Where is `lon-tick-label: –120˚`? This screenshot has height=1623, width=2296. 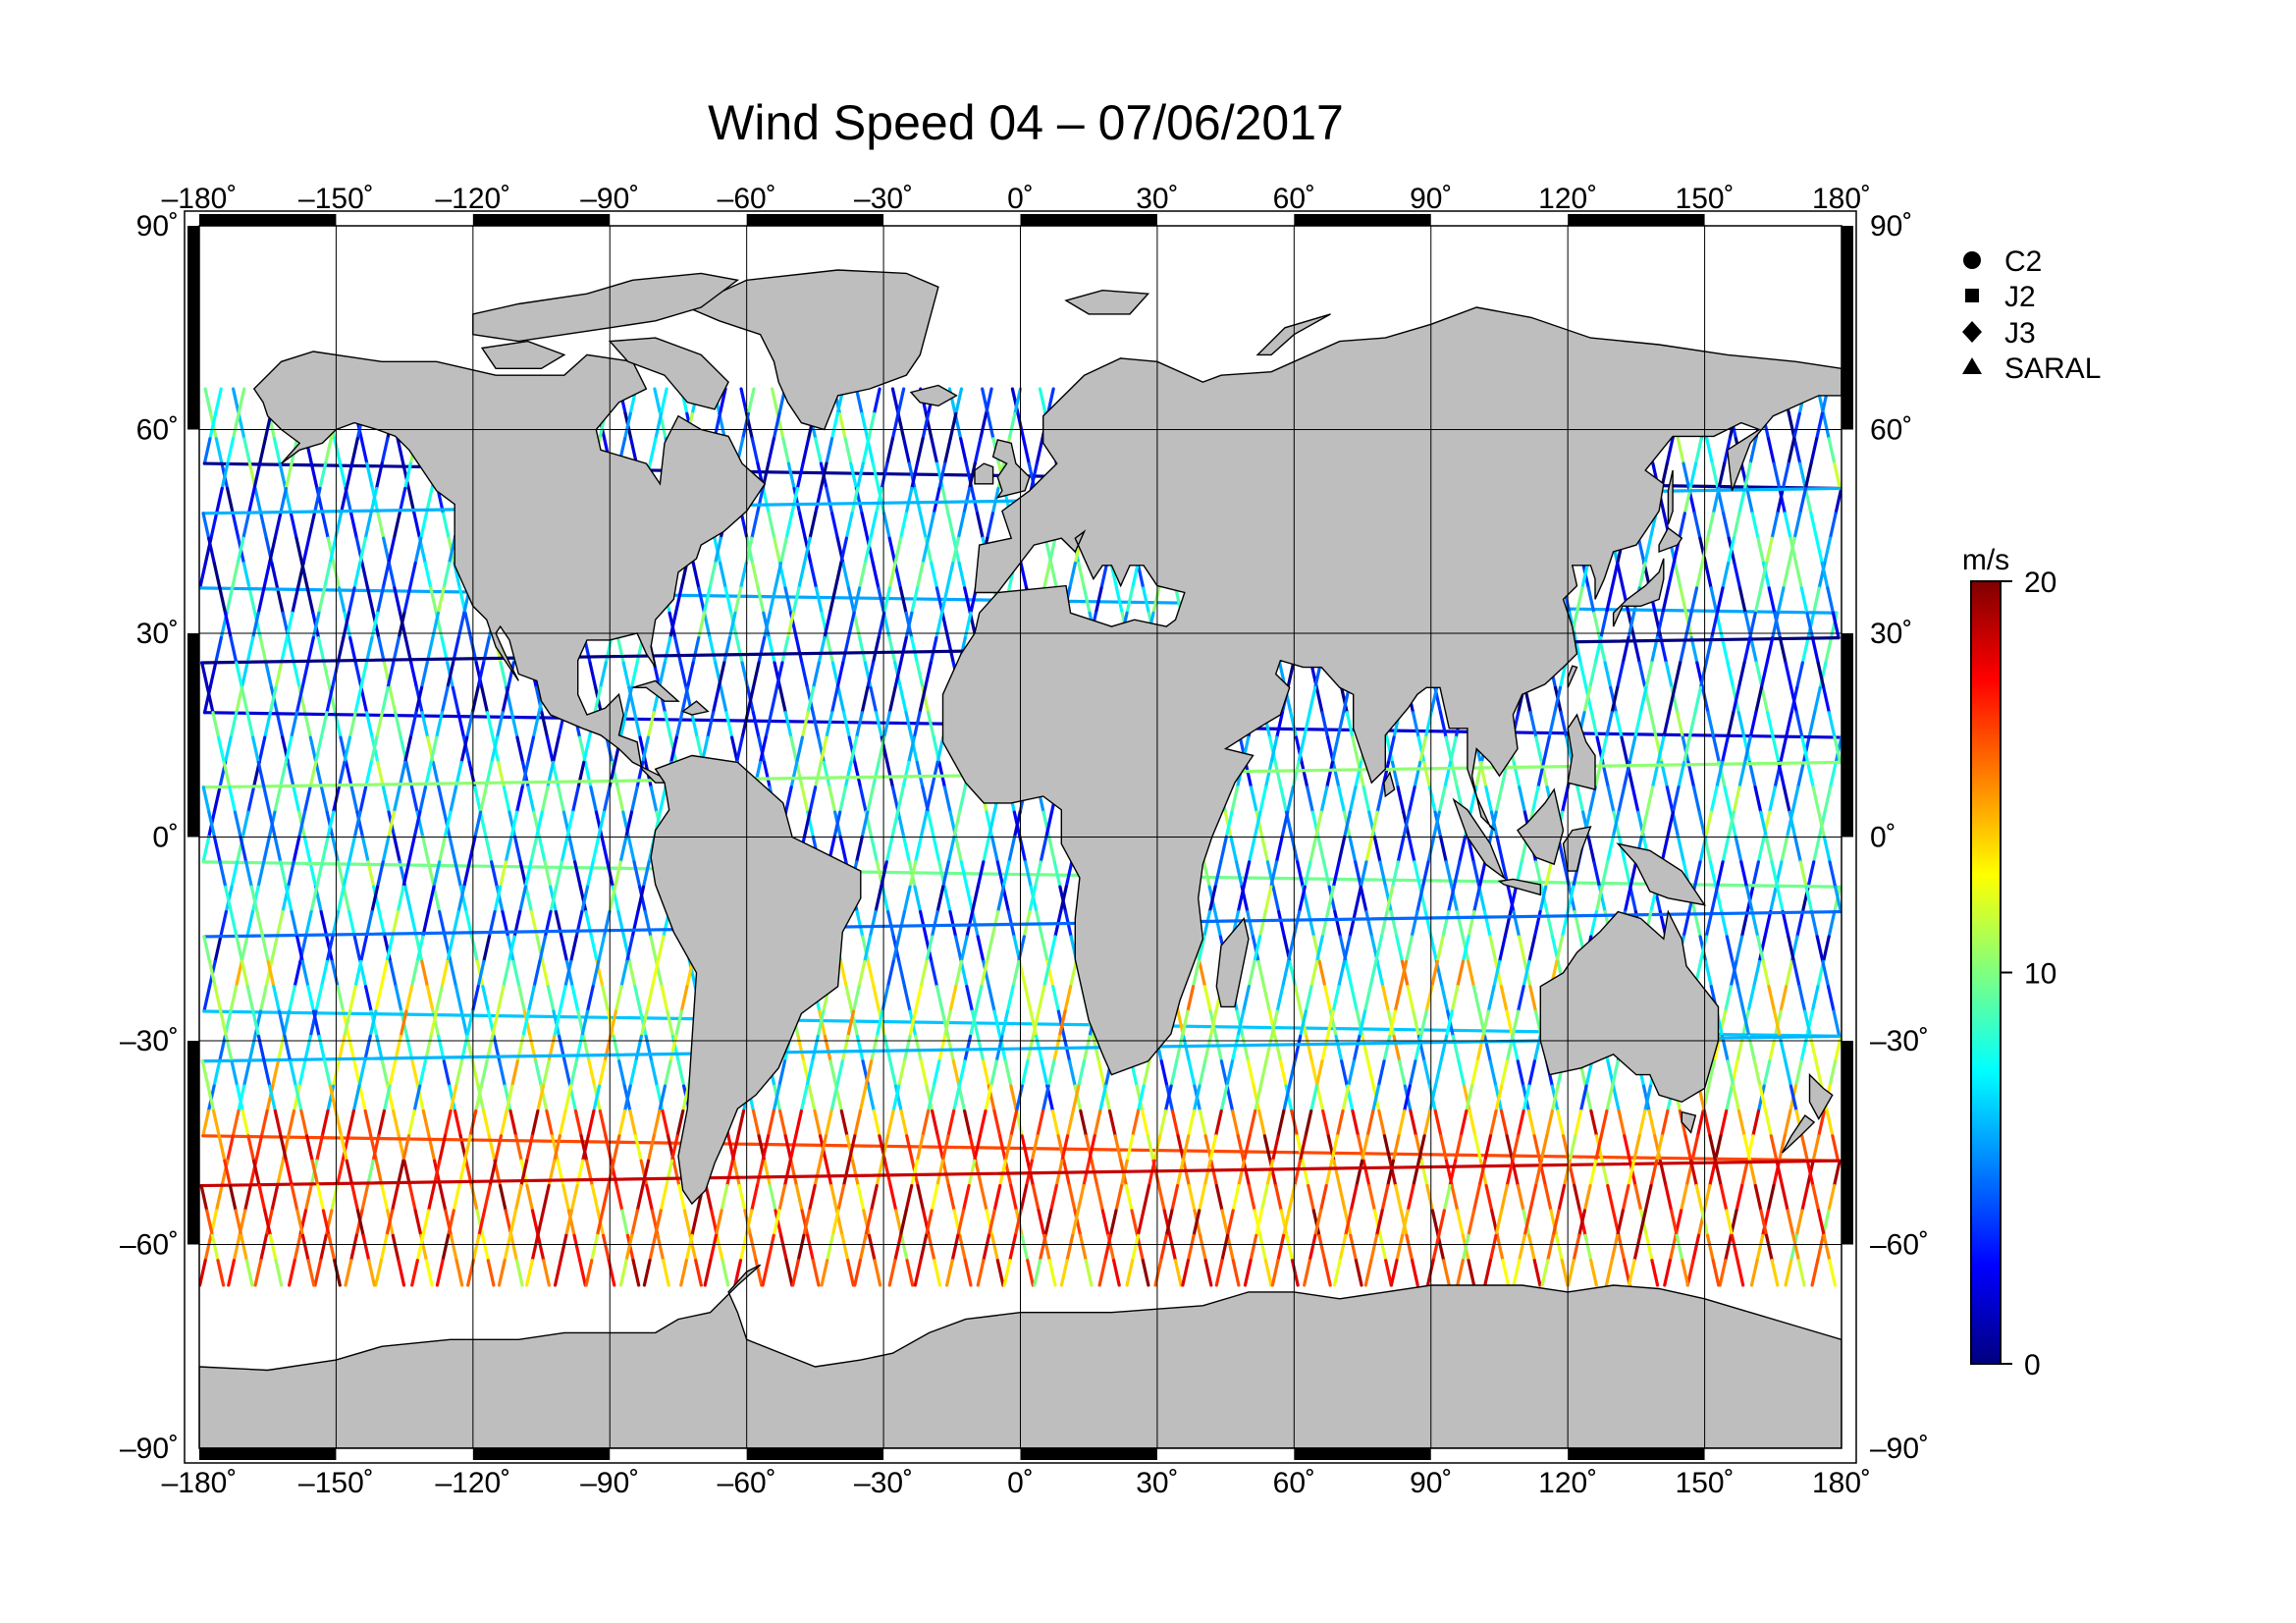 lon-tick-label: –120˚ is located at coordinates (472, 1483).